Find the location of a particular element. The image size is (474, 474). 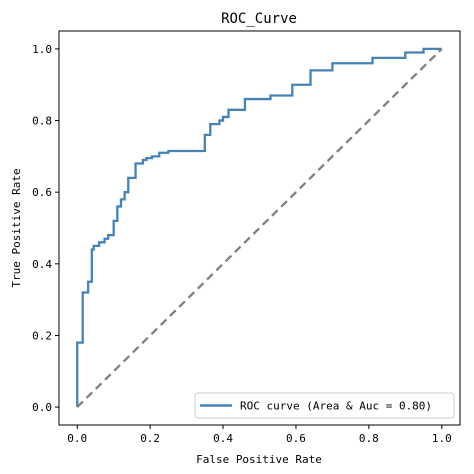

y-tick-label: 0.8 is located at coordinates (42, 121).